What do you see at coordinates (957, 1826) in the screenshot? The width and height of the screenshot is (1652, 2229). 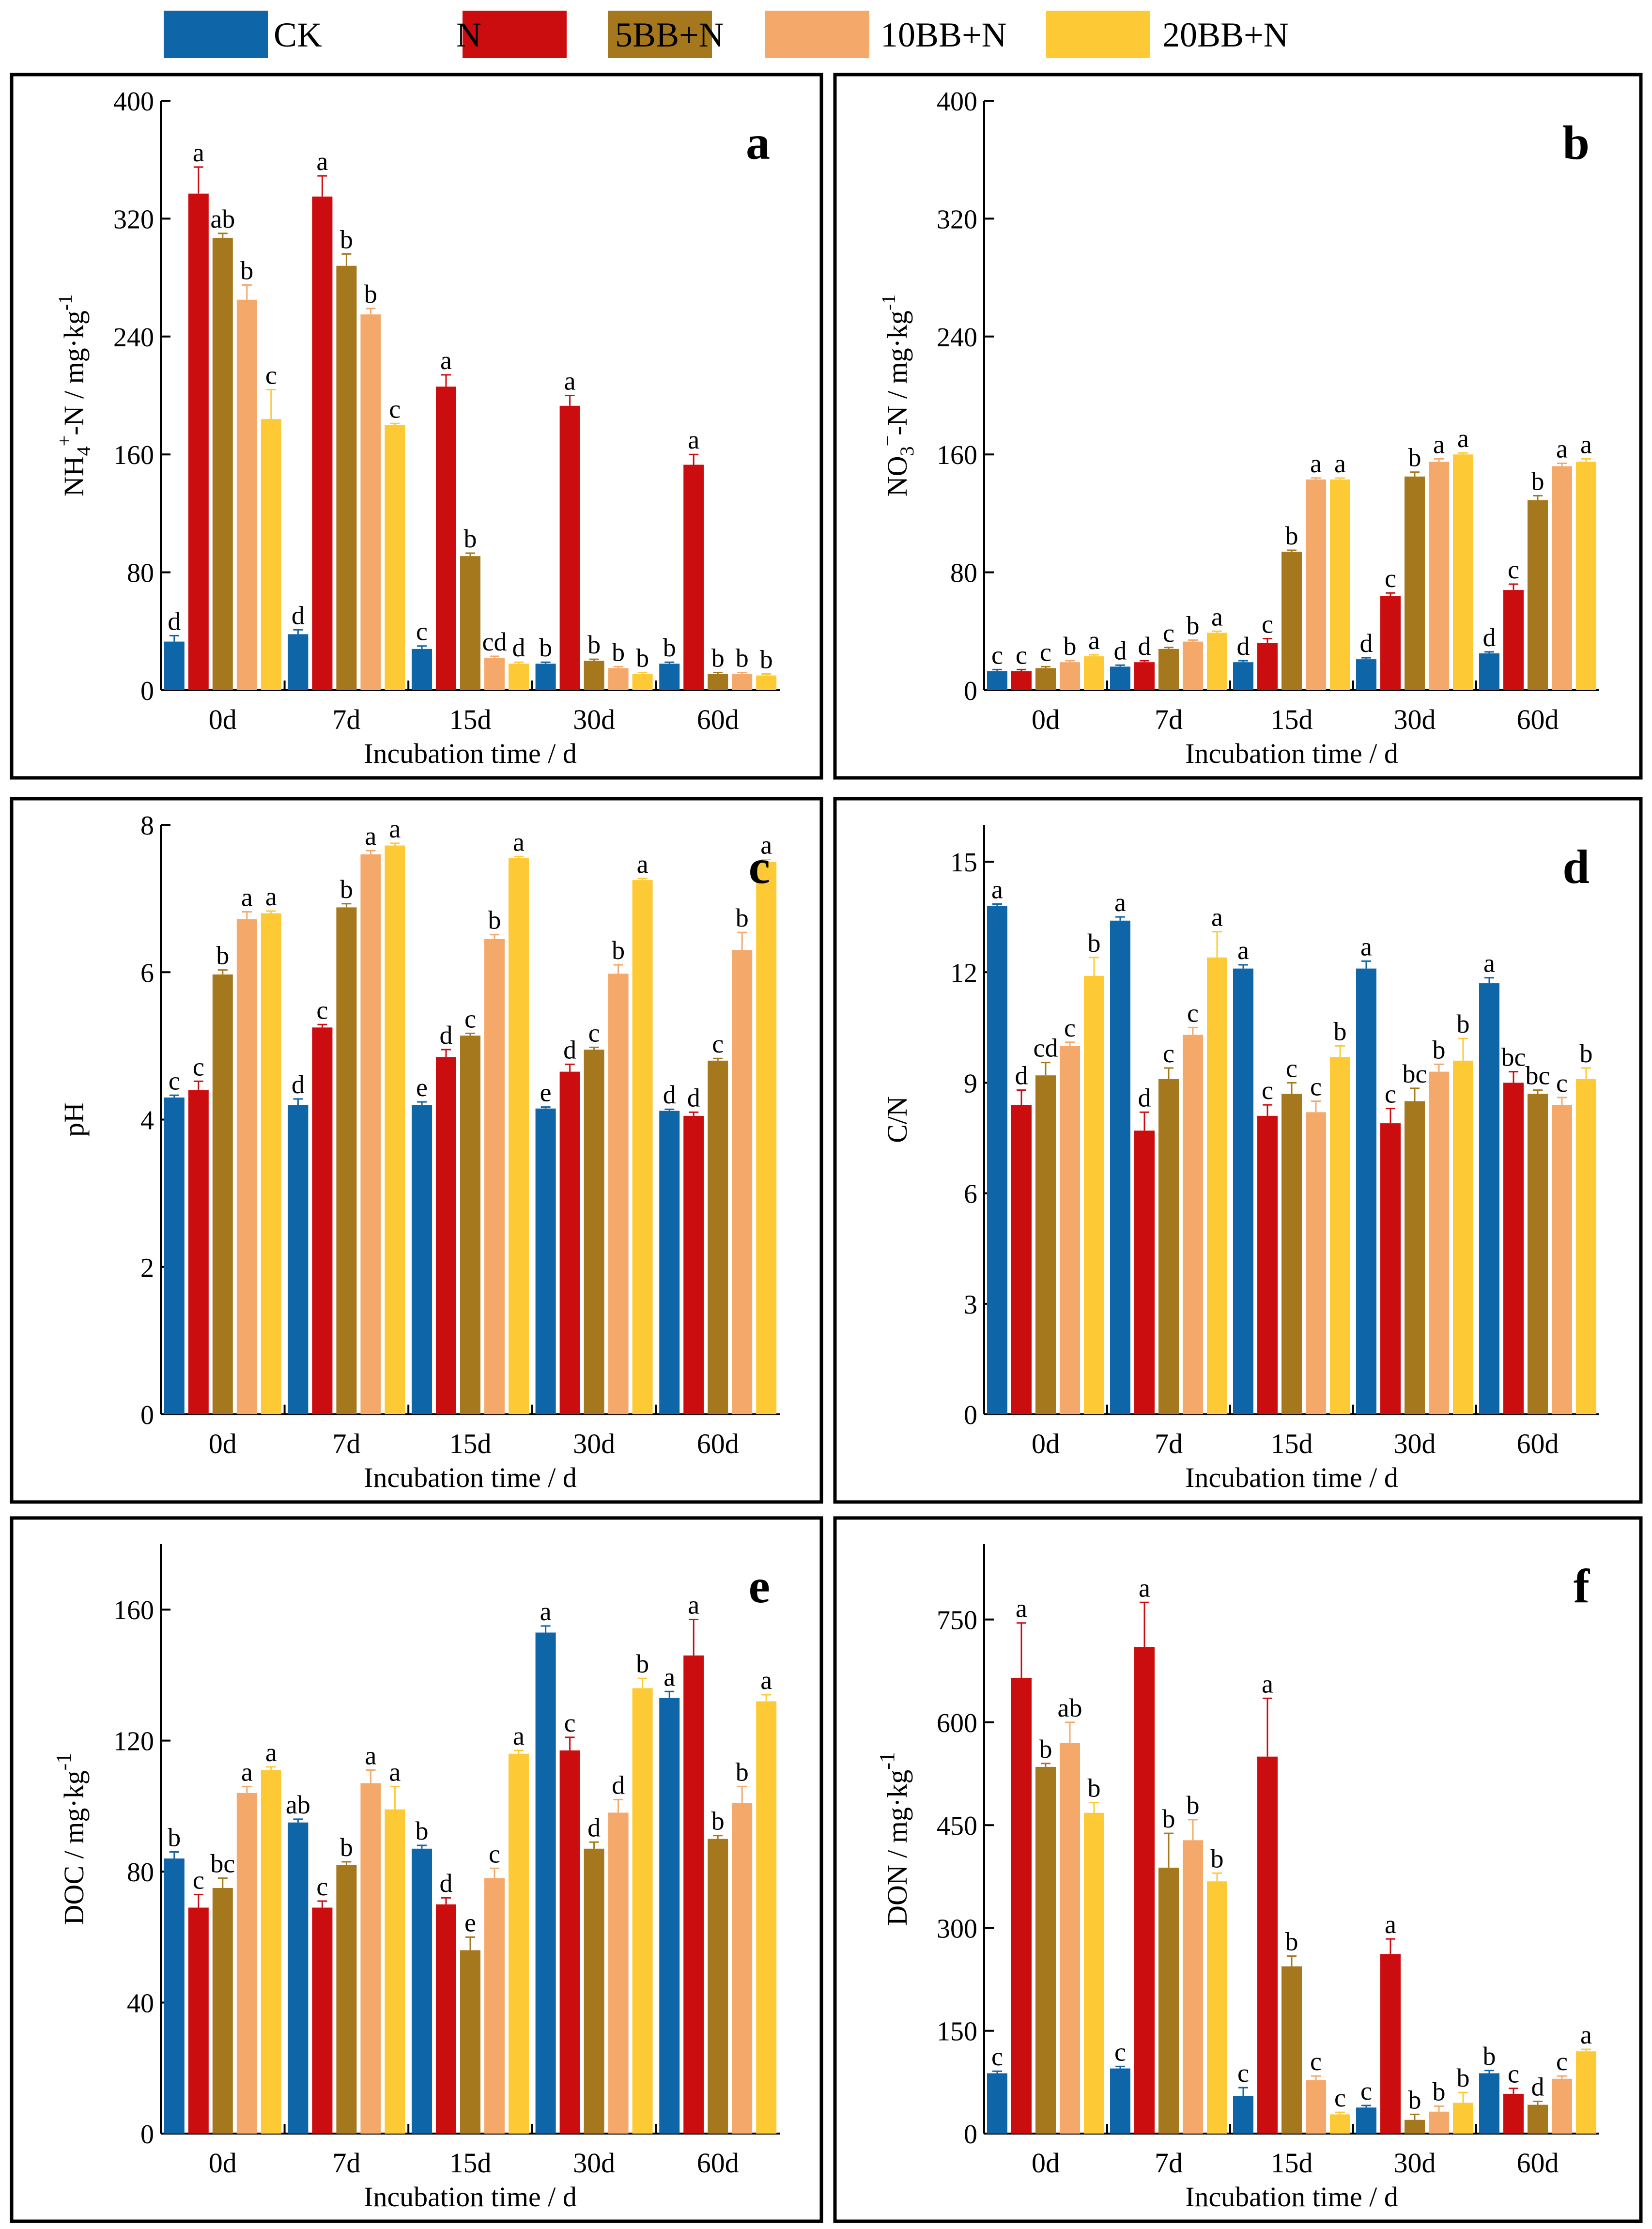 I see `y-tick-label: 450` at bounding box center [957, 1826].